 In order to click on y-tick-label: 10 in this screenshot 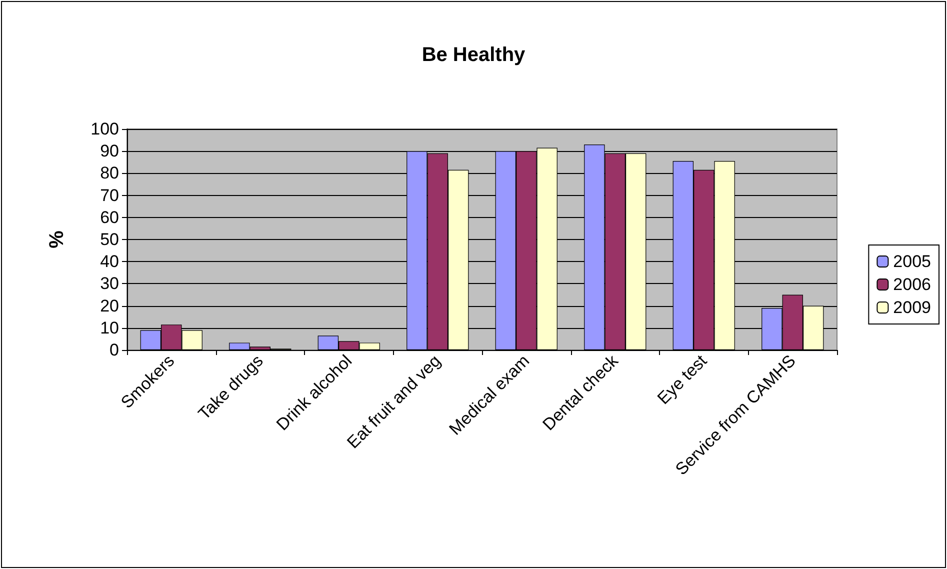, I will do `click(109, 328)`.